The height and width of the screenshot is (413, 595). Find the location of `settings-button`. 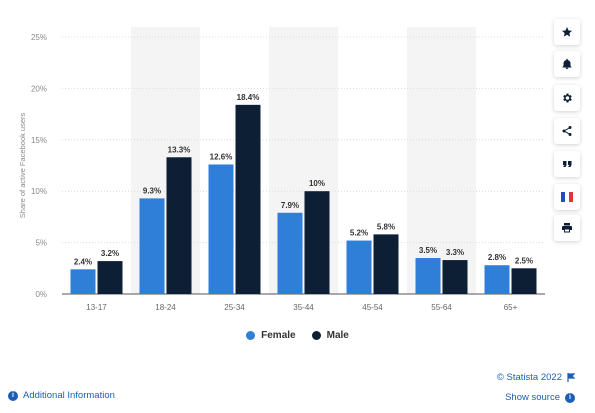

settings-button is located at coordinates (567, 98).